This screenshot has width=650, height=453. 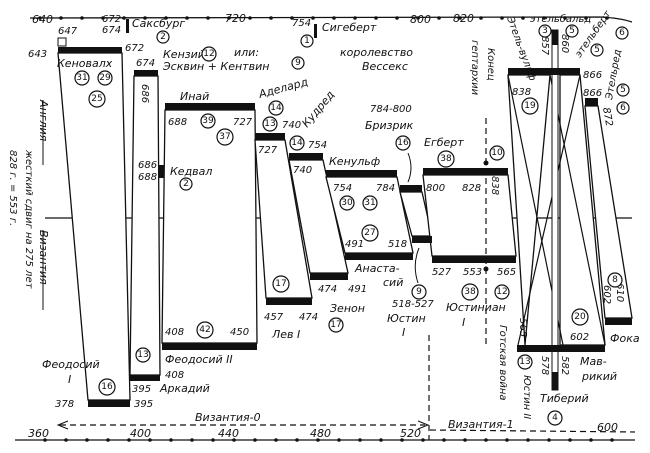 What do you see at coordinates (208, 54) in the screenshot?
I see `svg-text: 12` at bounding box center [208, 54].